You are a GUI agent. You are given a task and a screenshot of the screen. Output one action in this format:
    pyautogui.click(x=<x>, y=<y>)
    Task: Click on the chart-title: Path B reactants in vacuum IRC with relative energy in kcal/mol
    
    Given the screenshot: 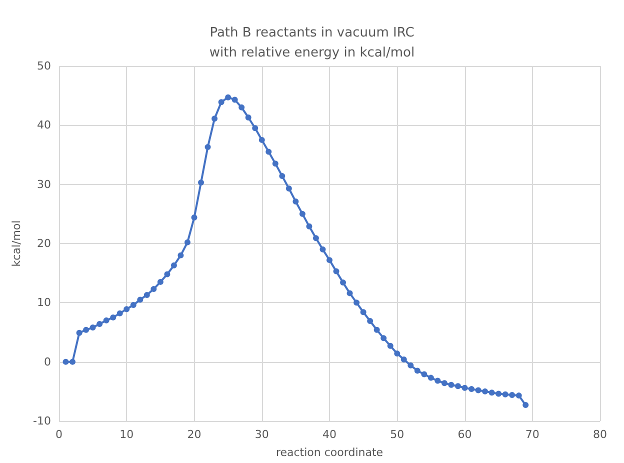 What is the action you would take?
    pyautogui.click(x=312, y=43)
    